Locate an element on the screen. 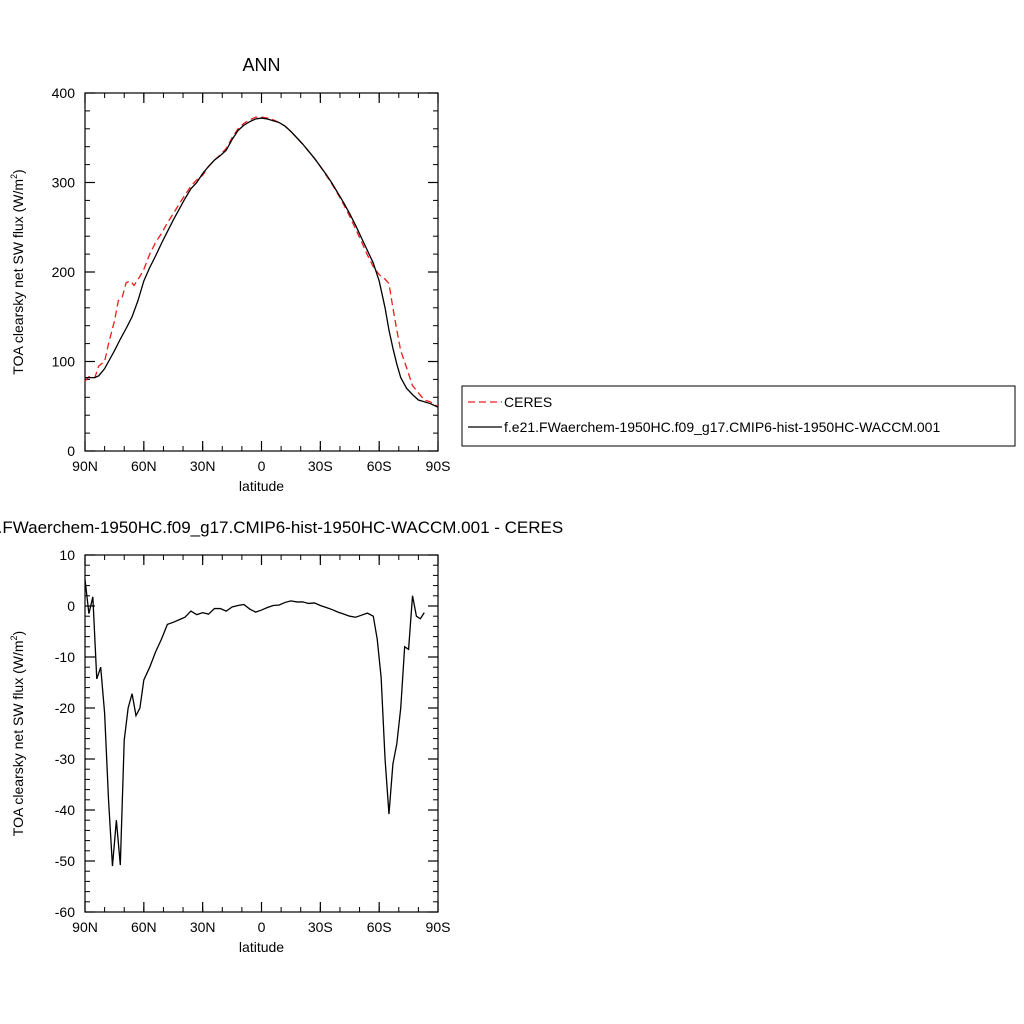  legend-box is located at coordinates (738, 416).